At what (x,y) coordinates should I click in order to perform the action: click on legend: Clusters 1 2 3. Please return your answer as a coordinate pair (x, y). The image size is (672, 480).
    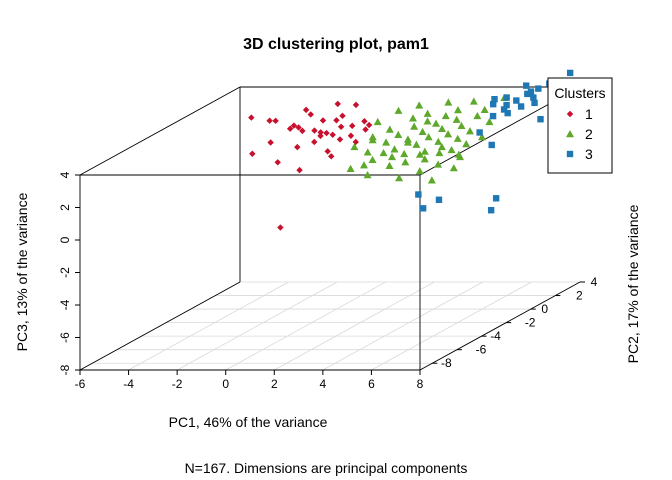
    Looking at the image, I should click on (580, 125).